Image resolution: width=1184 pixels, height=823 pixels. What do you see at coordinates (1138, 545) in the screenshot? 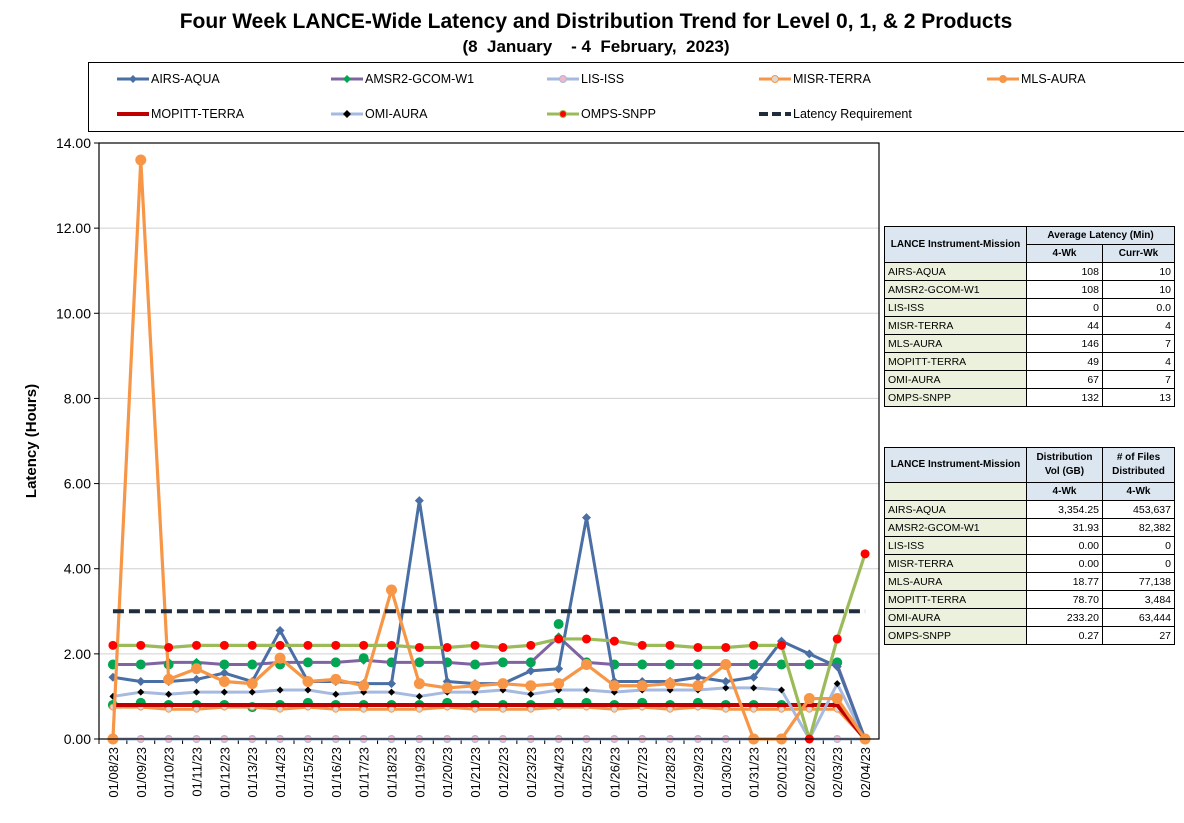
I see `dist-cell-files: 0` at bounding box center [1138, 545].